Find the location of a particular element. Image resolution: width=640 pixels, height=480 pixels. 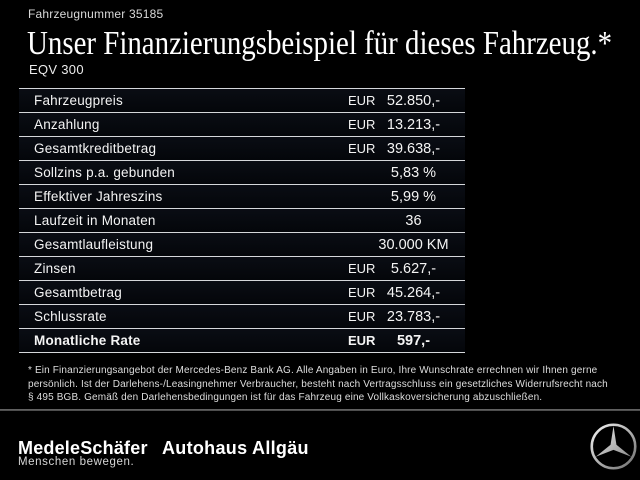

vehicle-number: Fahrzeugnummer 35185 is located at coordinates (96, 14).